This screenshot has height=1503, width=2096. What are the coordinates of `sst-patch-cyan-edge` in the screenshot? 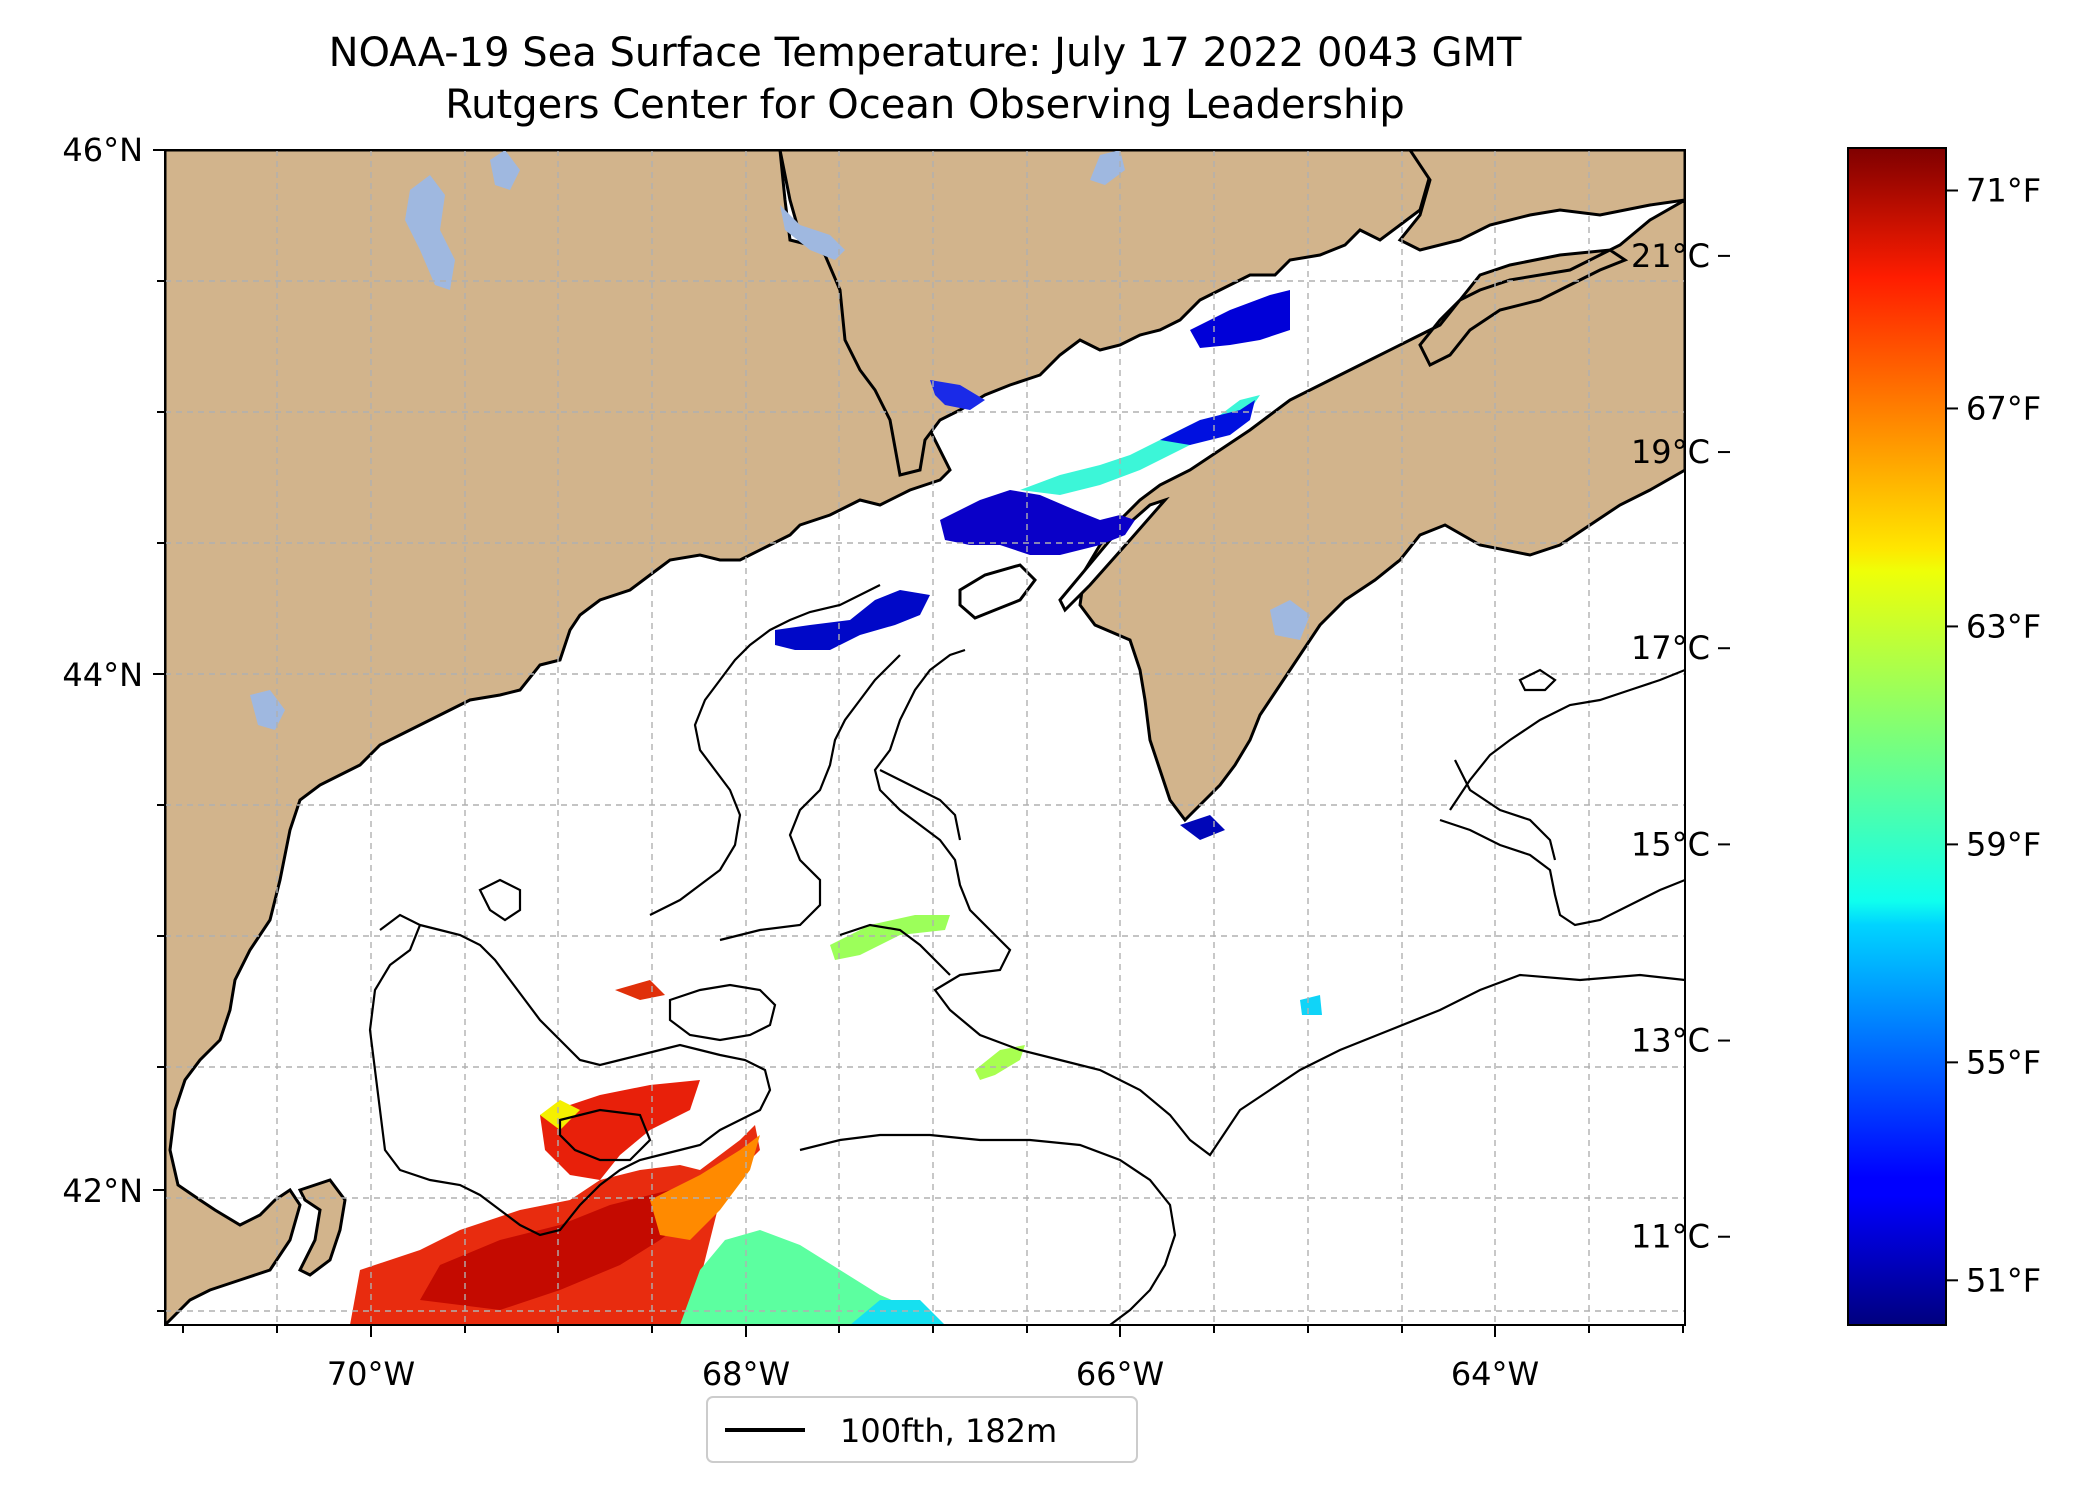 It's located at (897, 1312).